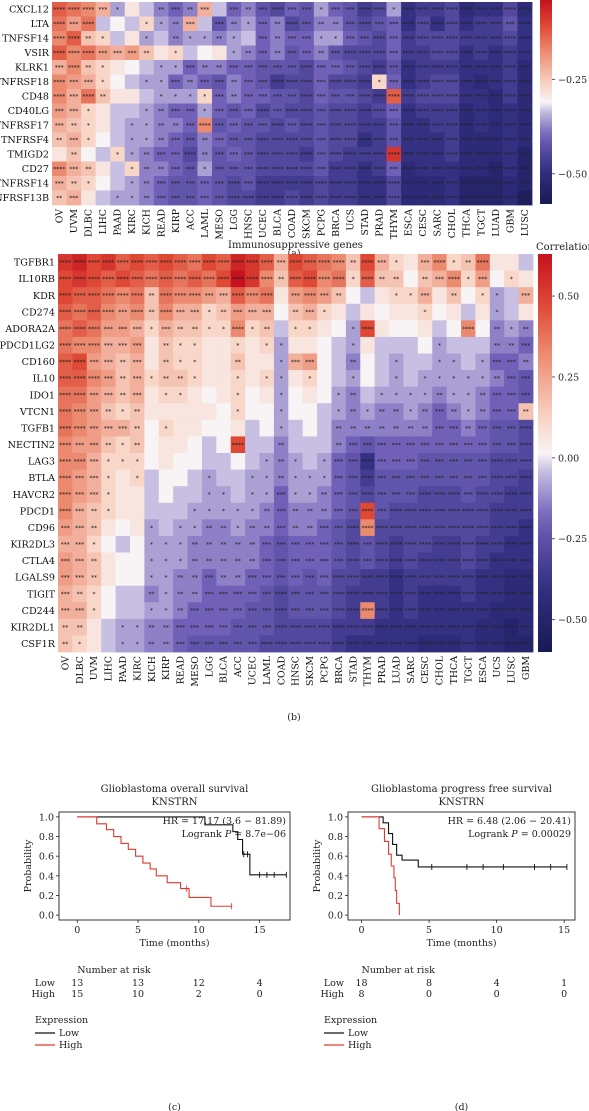  What do you see at coordinates (77, 930) in the screenshot?
I see `x-tick-label: 0` at bounding box center [77, 930].